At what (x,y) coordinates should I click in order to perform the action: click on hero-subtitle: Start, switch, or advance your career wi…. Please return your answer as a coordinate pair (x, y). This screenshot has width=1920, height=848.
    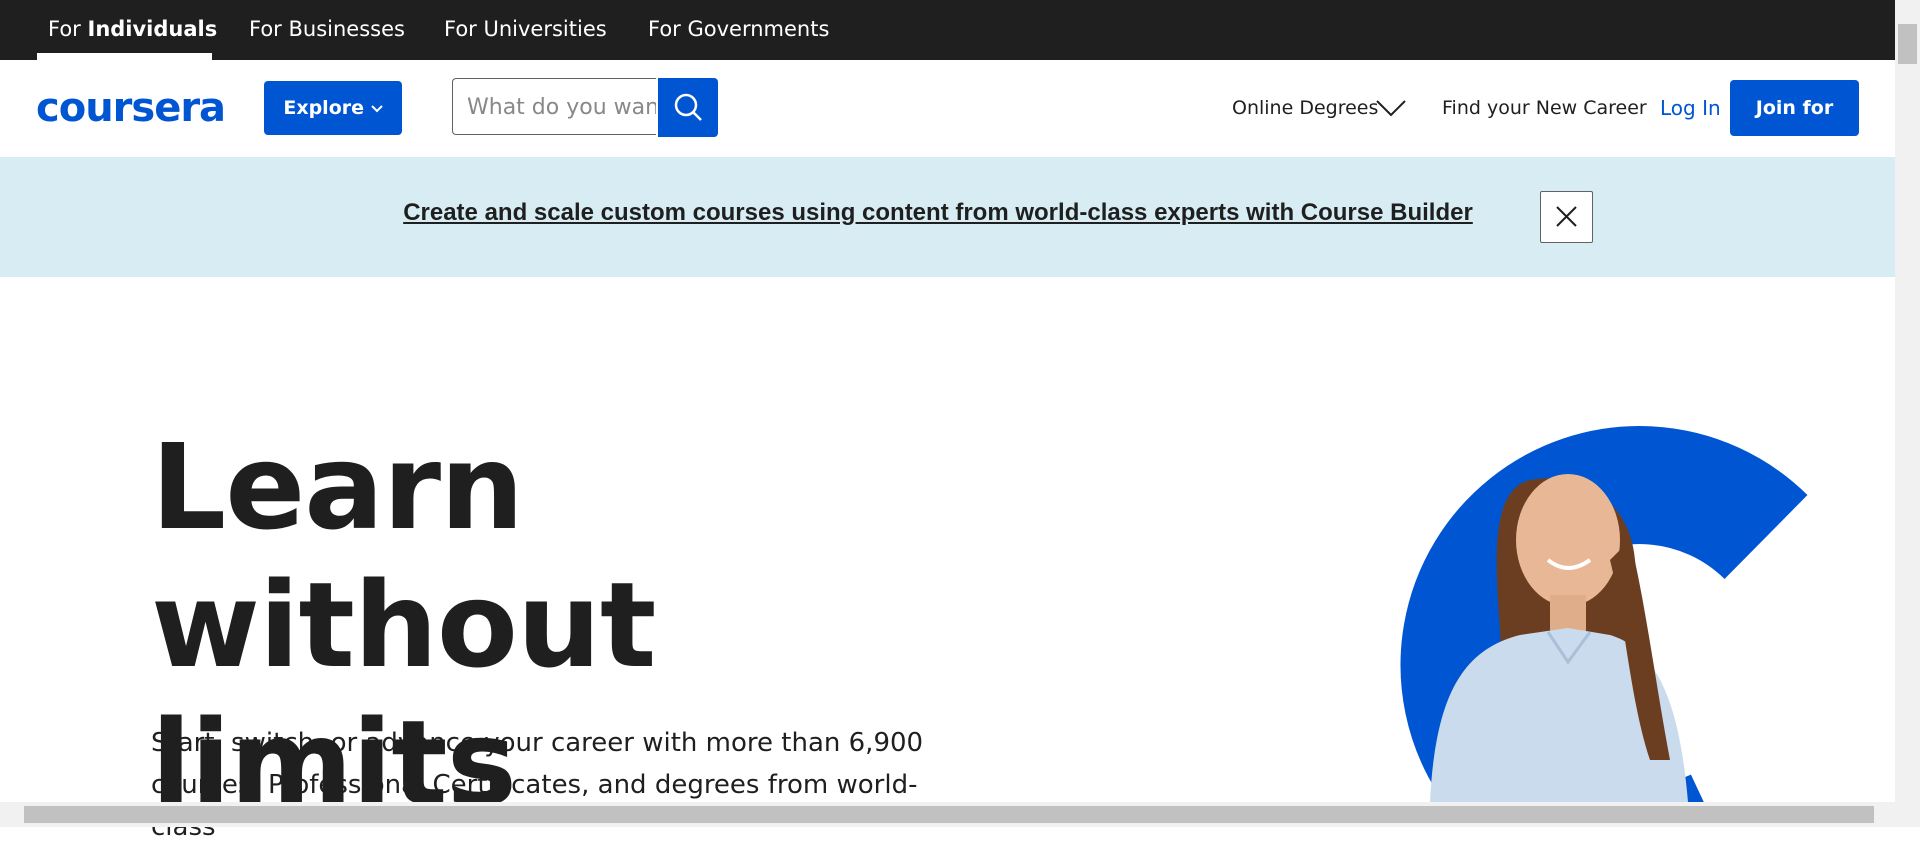
    Looking at the image, I should click on (537, 785).